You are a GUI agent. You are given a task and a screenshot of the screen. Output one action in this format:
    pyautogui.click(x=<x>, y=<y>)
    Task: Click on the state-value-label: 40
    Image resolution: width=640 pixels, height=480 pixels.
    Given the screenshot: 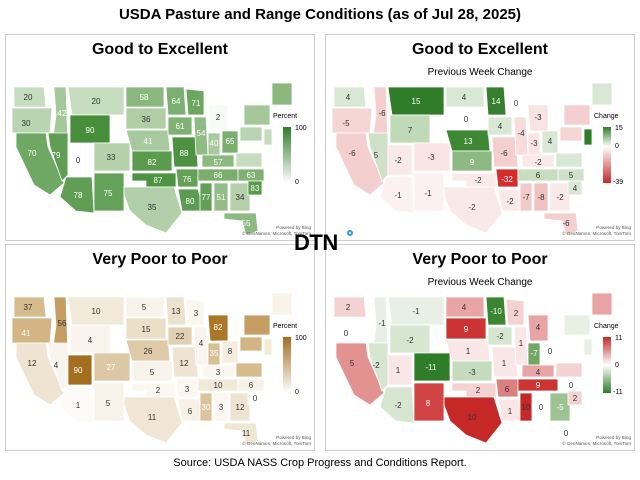 What is the action you would take?
    pyautogui.click(x=214, y=143)
    